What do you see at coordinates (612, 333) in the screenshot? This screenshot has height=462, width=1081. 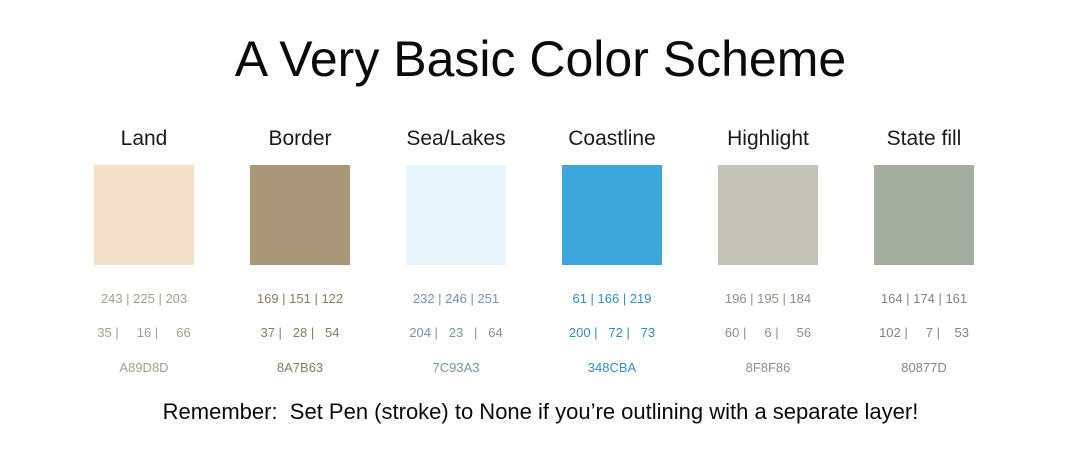 I see `secondary-values: 200 | 72 | 73` at bounding box center [612, 333].